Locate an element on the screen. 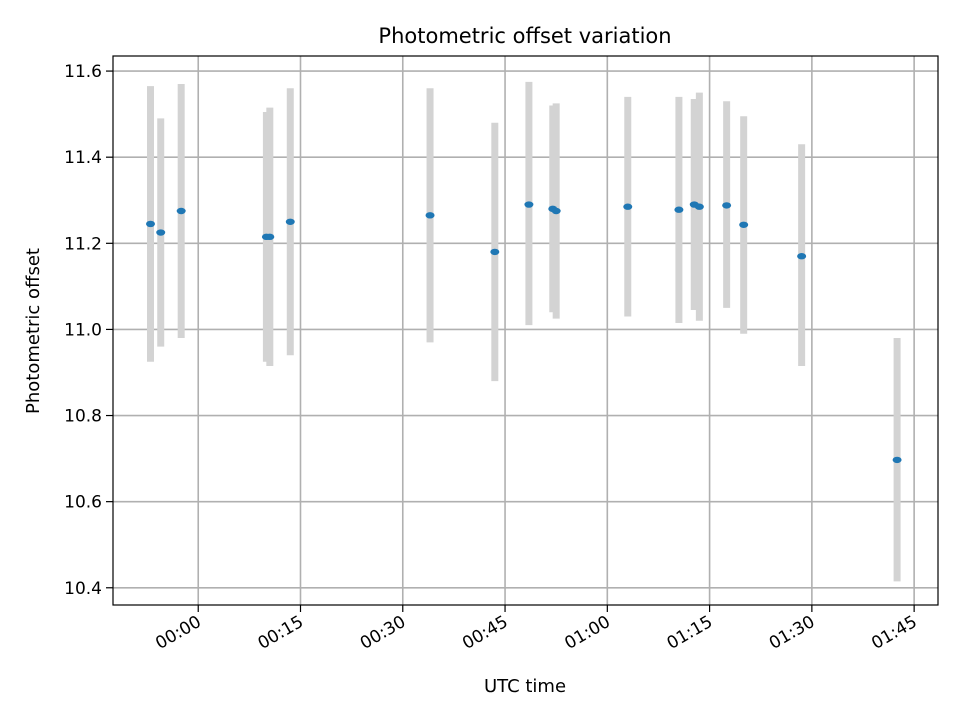 Image resolution: width=960 pixels, height=720 pixels. y-tick-label: 11.4 is located at coordinates (83, 158).